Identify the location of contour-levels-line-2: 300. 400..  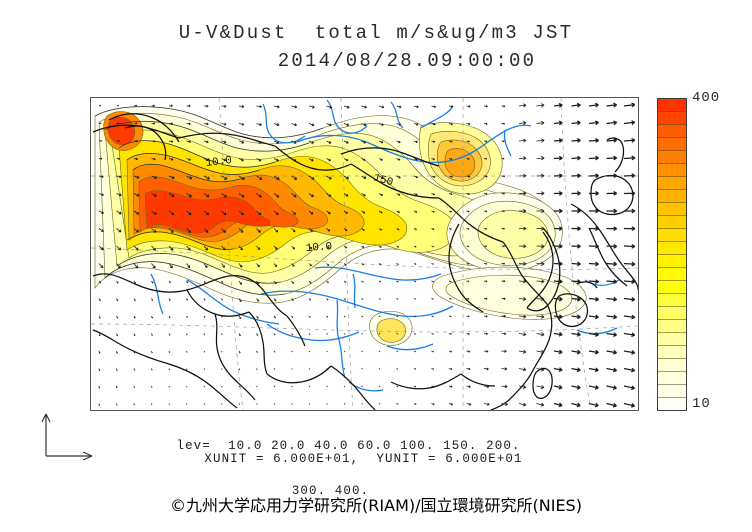
(330, 491).